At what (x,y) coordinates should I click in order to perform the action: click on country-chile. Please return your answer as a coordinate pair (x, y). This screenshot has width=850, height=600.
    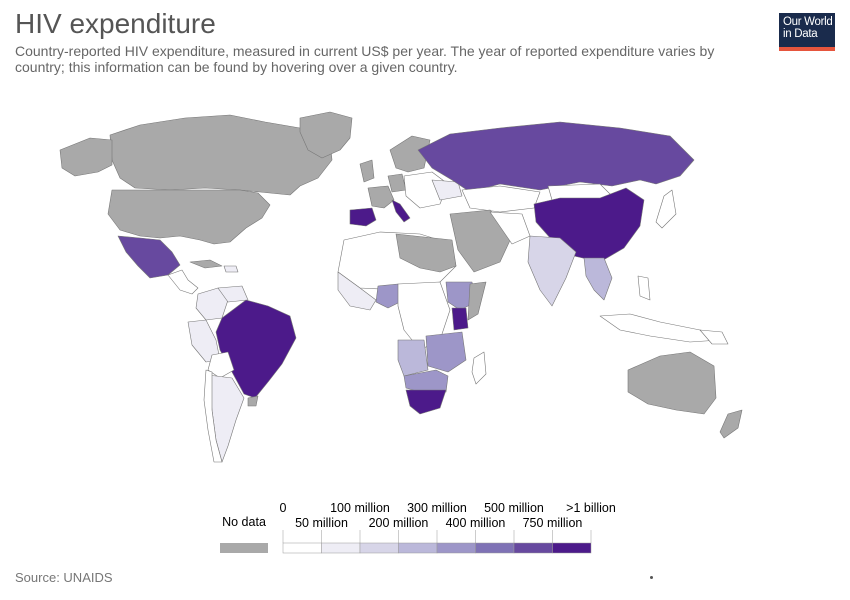
    Looking at the image, I should click on (213, 416).